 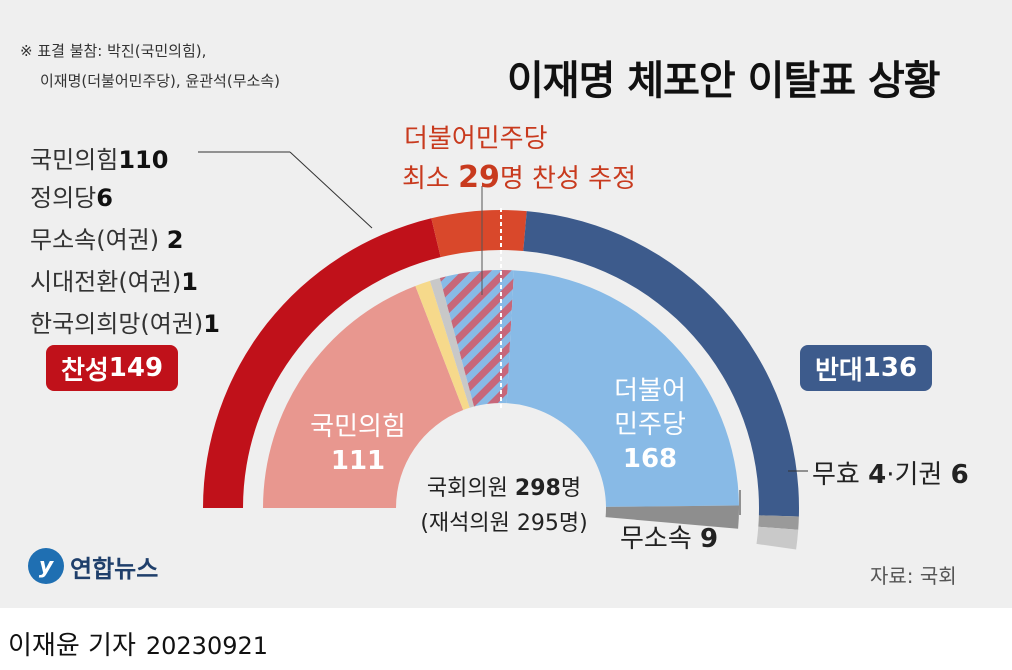 What do you see at coordinates (107, 240) in the screenshot?
I see `legend-independent-ruling: 무소속(여권) 2` at bounding box center [107, 240].